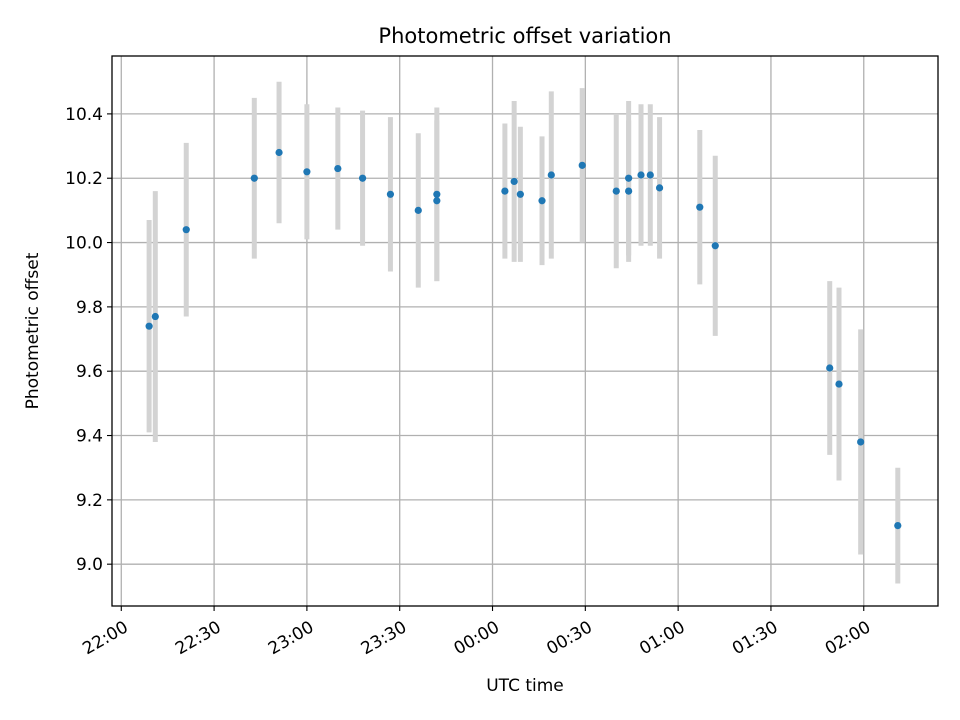  Describe the element at coordinates (33, 330) in the screenshot. I see `y-axis-label: Photometric offset` at that location.